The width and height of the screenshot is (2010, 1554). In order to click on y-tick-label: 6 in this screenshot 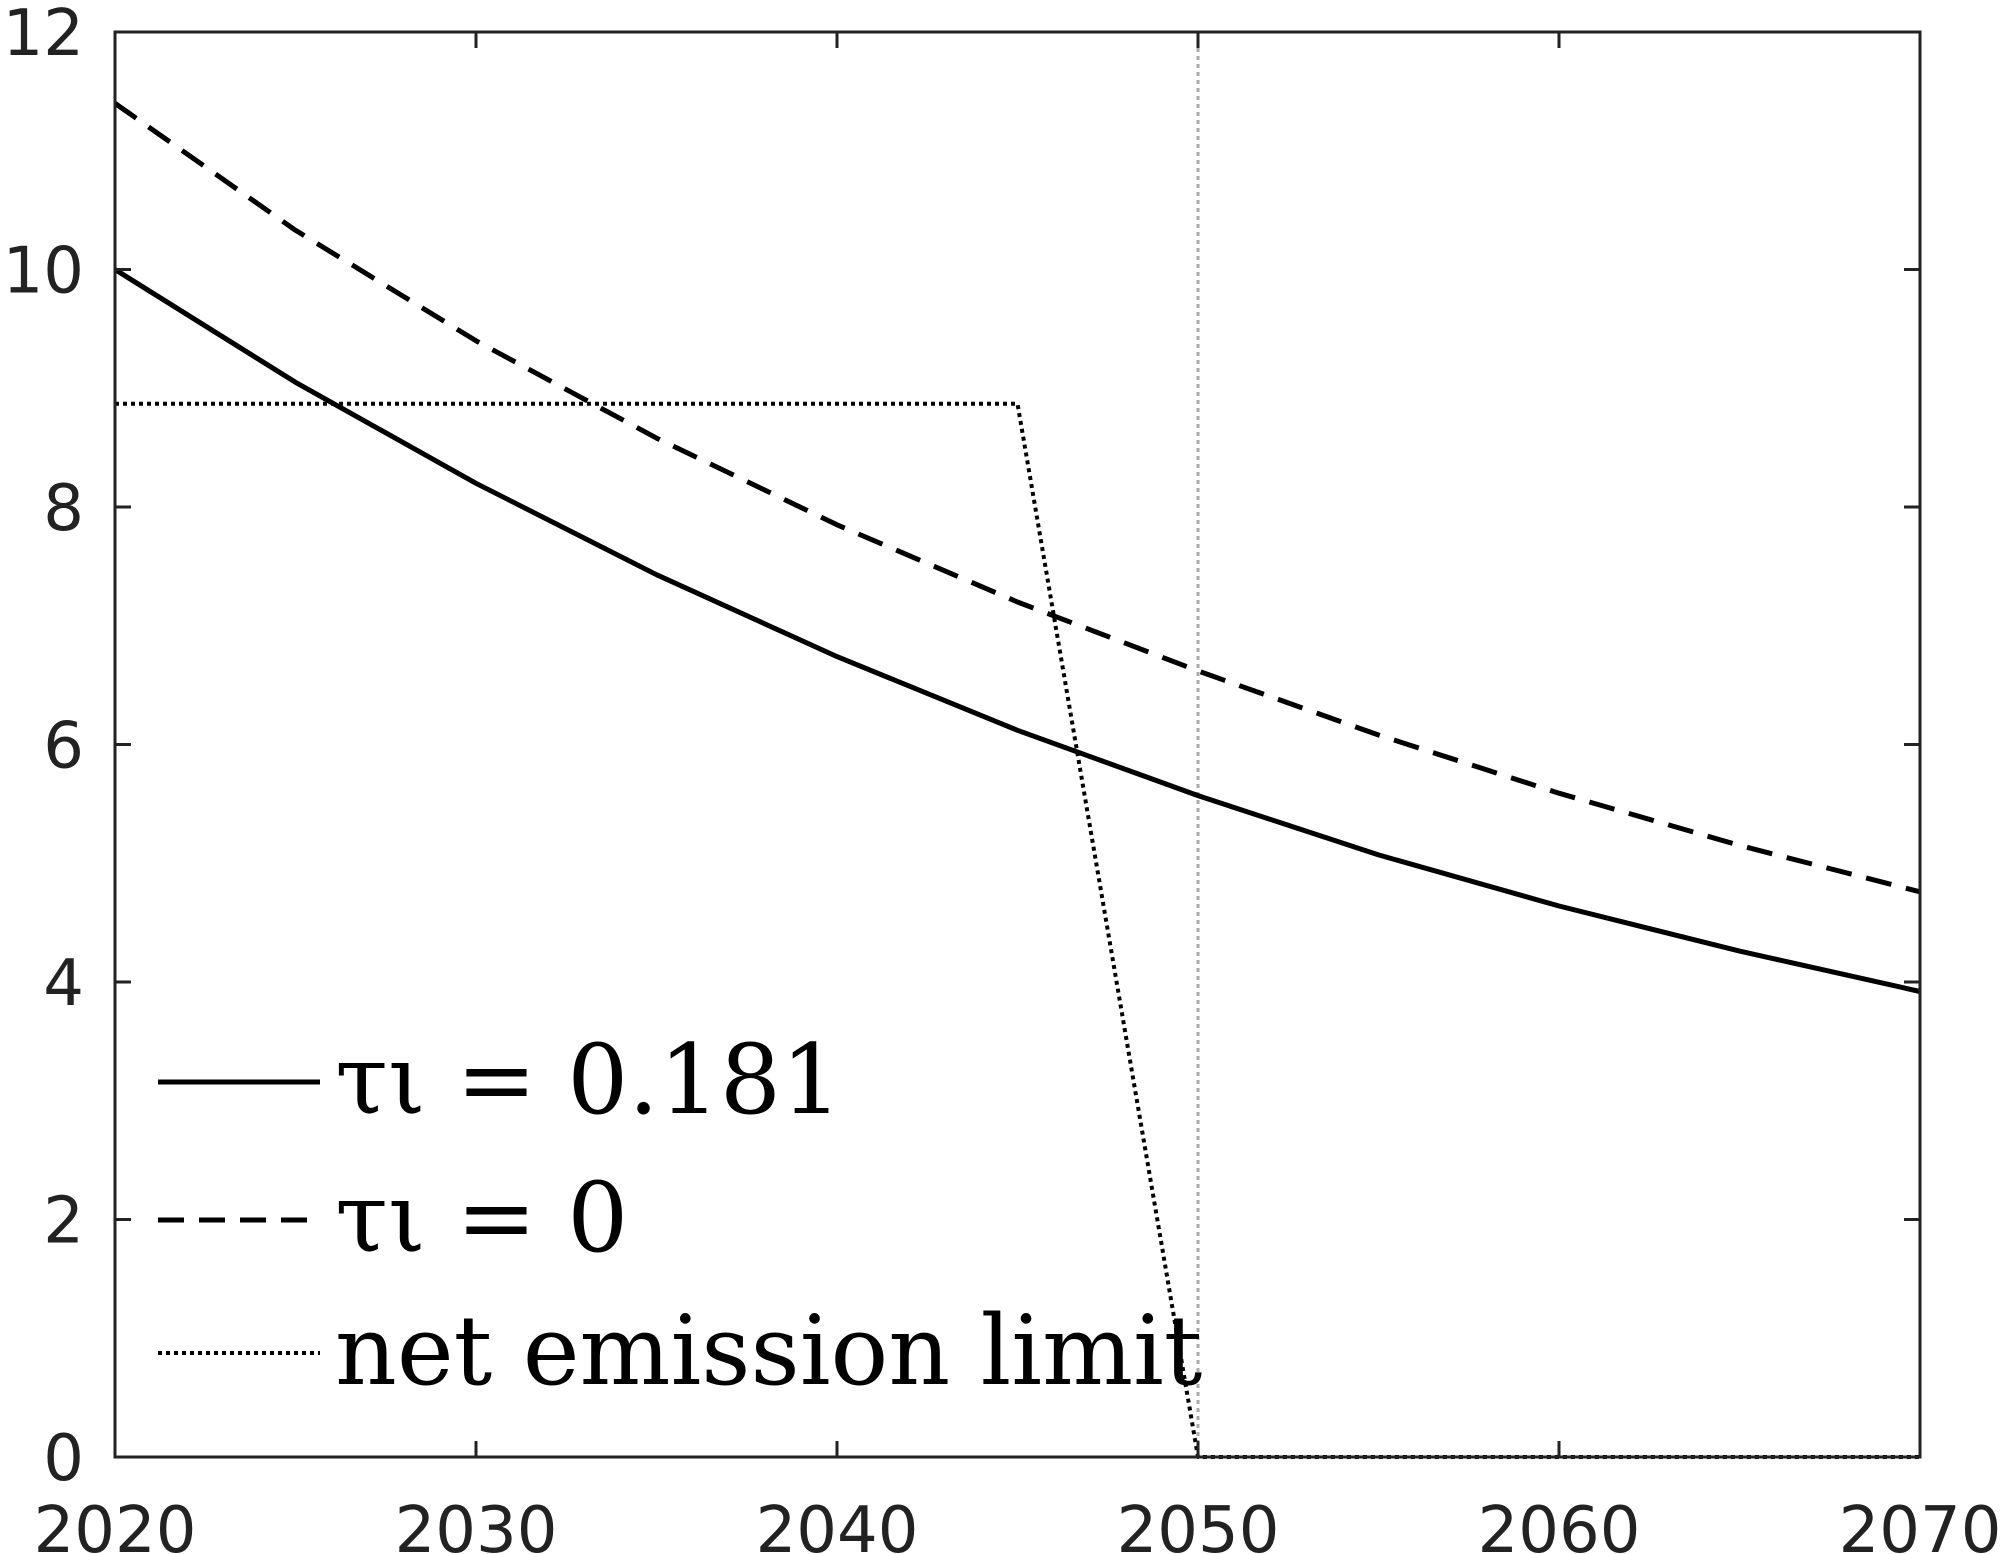, I will do `click(63, 747)`.